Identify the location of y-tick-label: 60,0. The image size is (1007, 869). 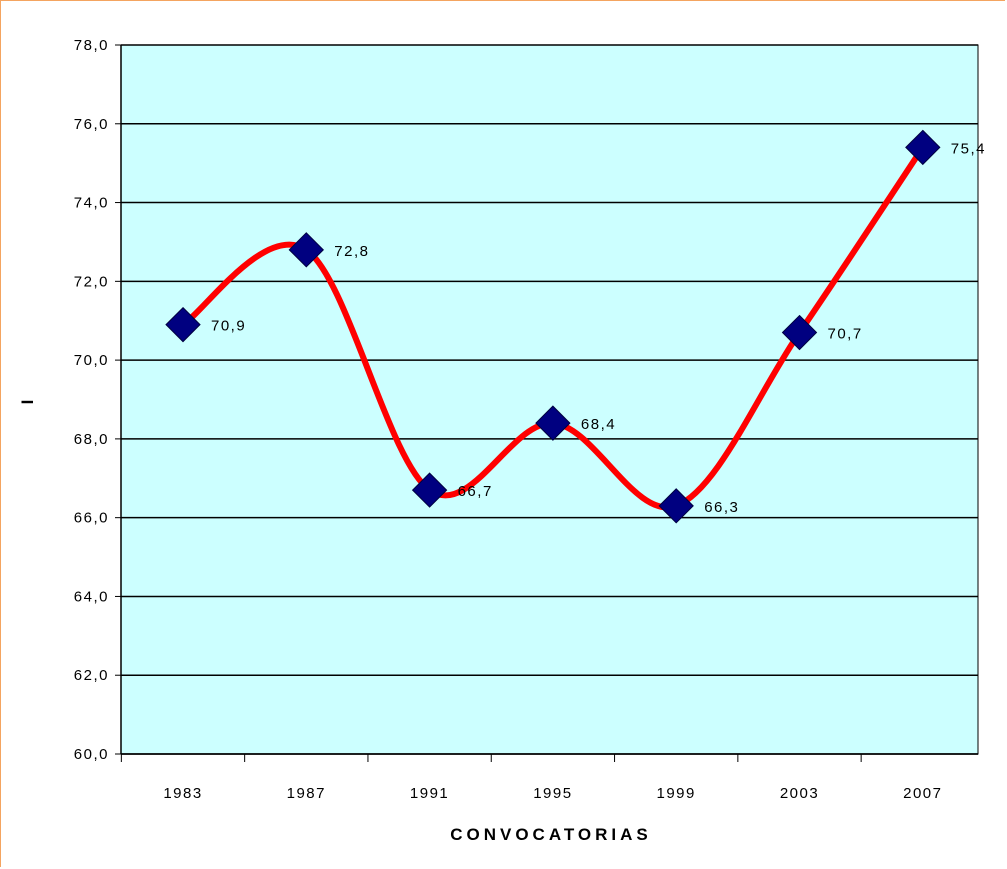
(91, 754).